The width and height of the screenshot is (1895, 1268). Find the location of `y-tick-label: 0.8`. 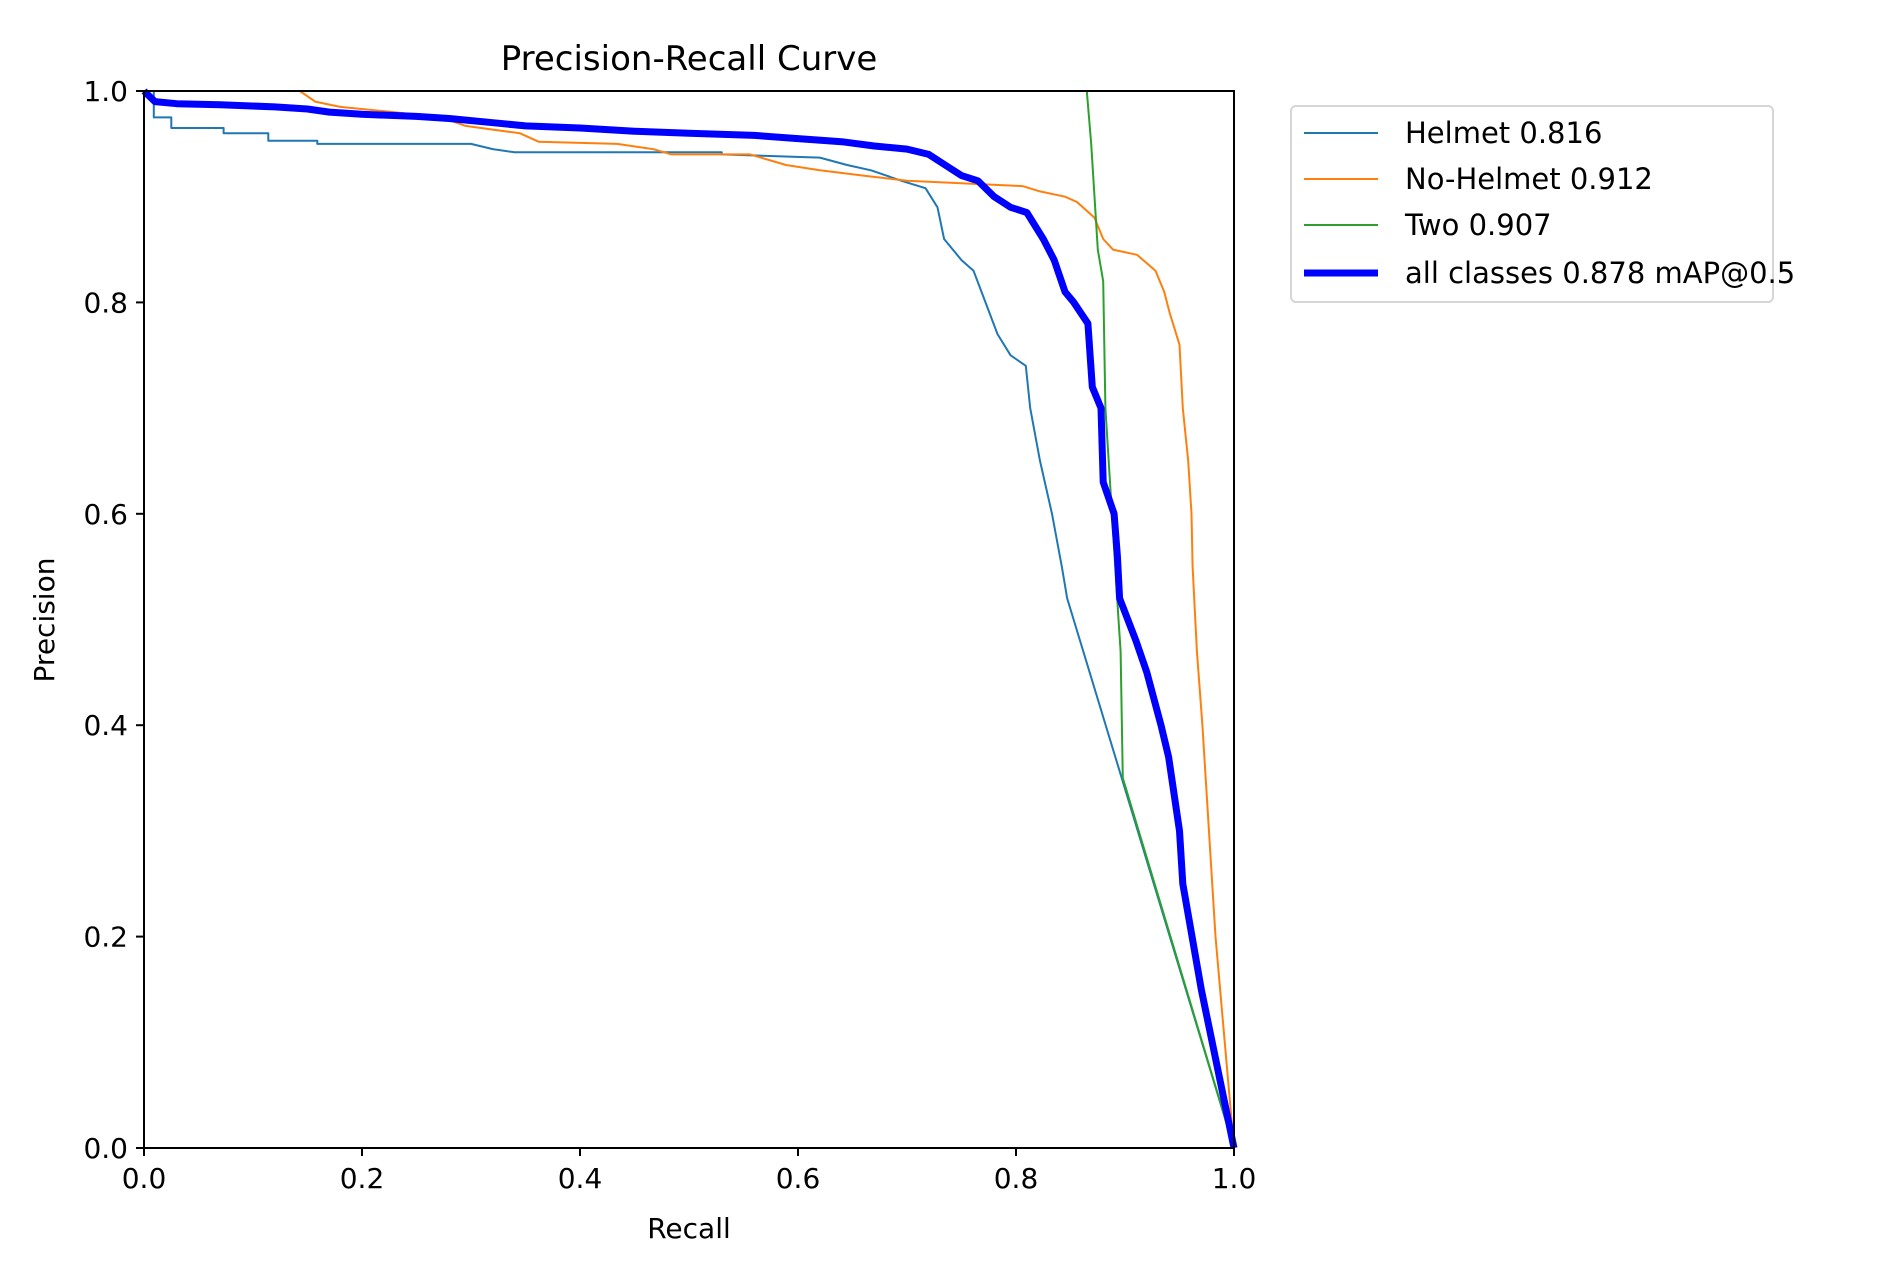

y-tick-label: 0.8 is located at coordinates (105, 302).